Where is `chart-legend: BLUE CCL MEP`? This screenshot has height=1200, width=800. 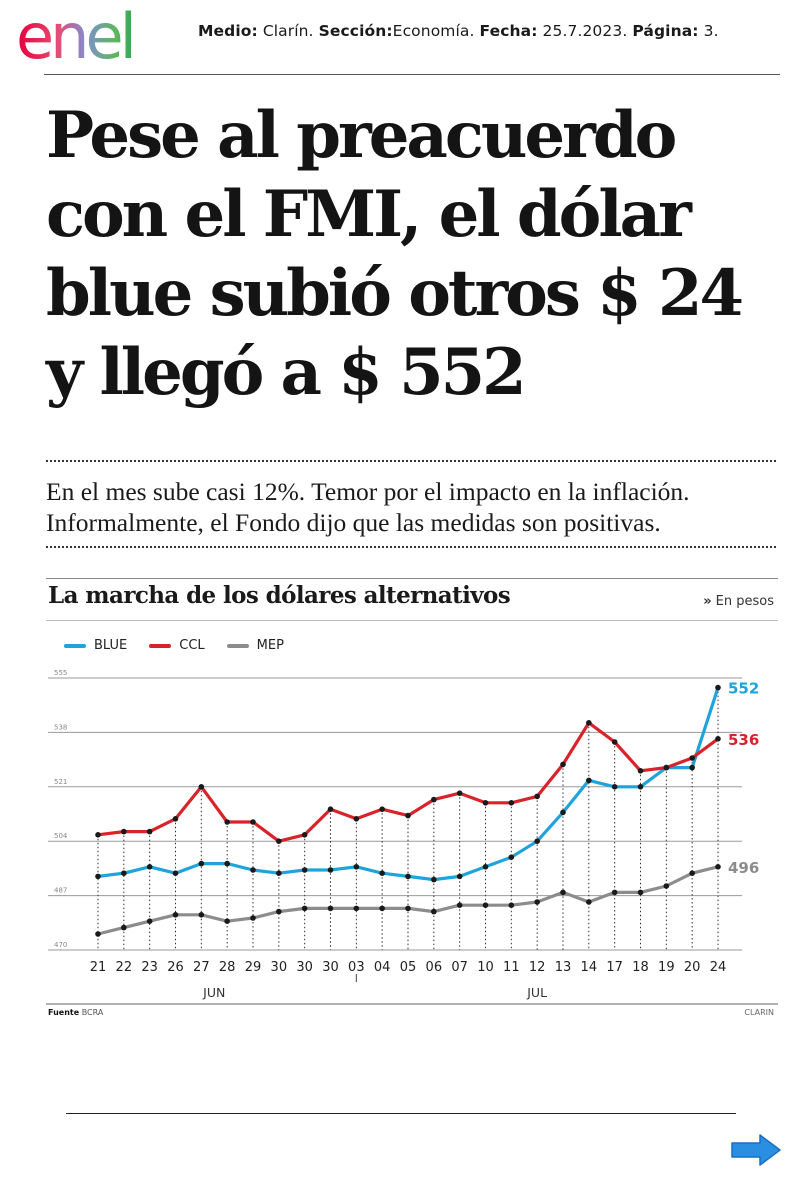 chart-legend: BLUE CCL MEP is located at coordinates (174, 645).